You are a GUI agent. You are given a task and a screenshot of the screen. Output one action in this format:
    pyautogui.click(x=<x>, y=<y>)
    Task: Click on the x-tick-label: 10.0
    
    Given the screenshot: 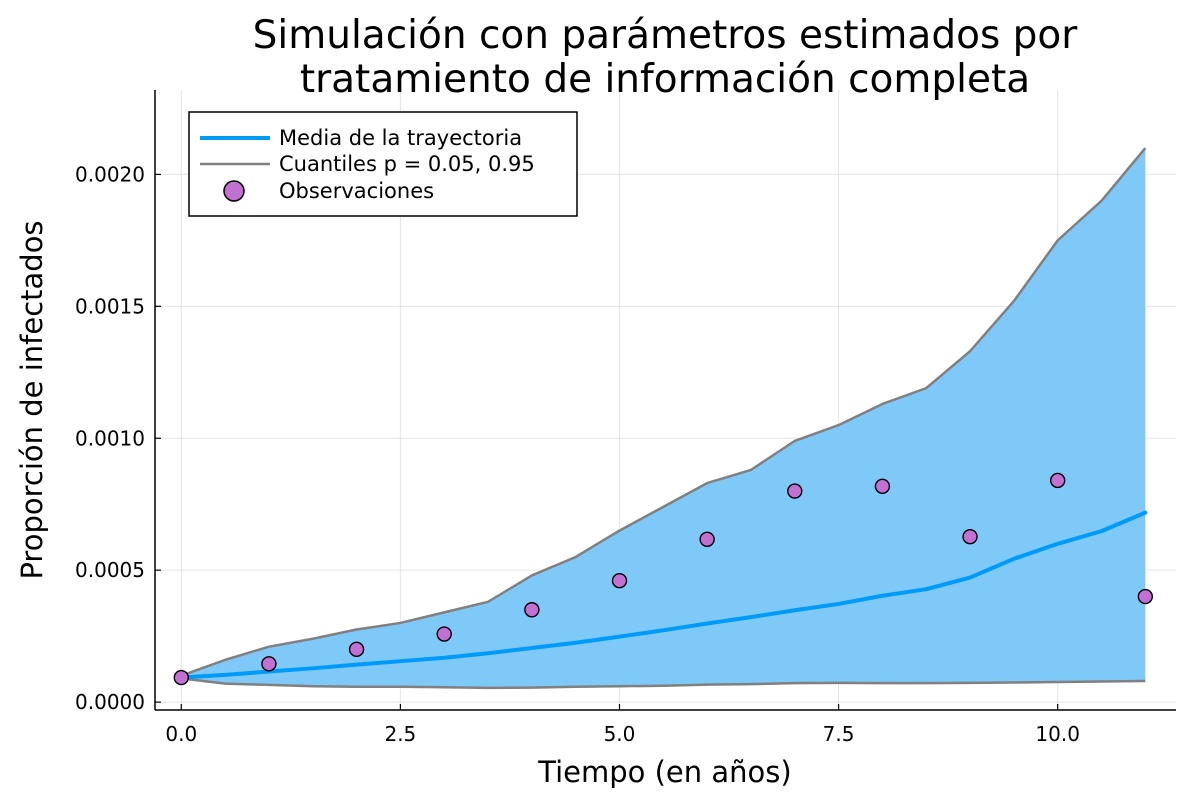 What is the action you would take?
    pyautogui.click(x=1057, y=734)
    